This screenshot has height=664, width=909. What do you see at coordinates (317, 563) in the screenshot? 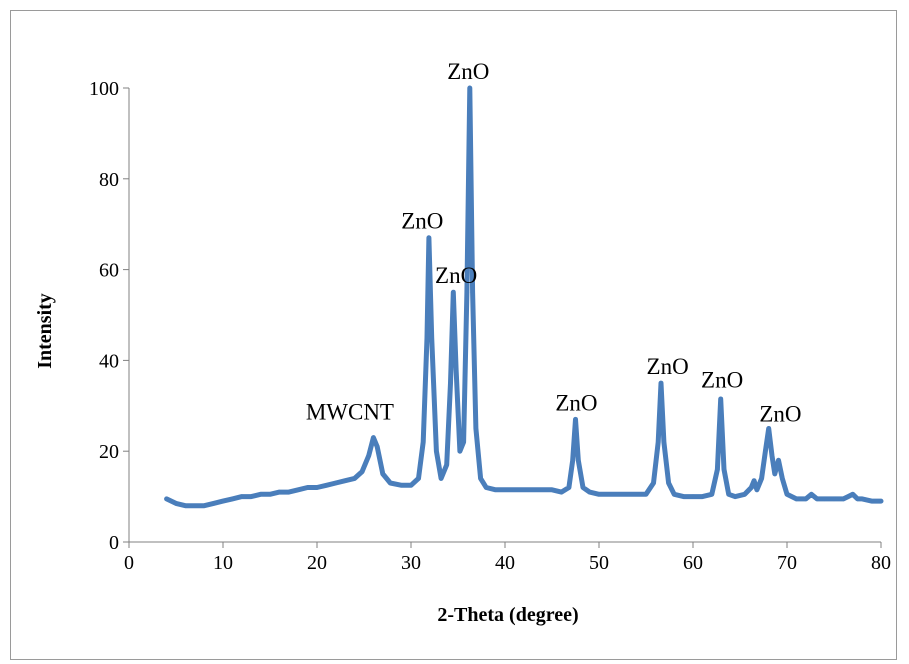
I see `x-tick-label: 20` at bounding box center [317, 563].